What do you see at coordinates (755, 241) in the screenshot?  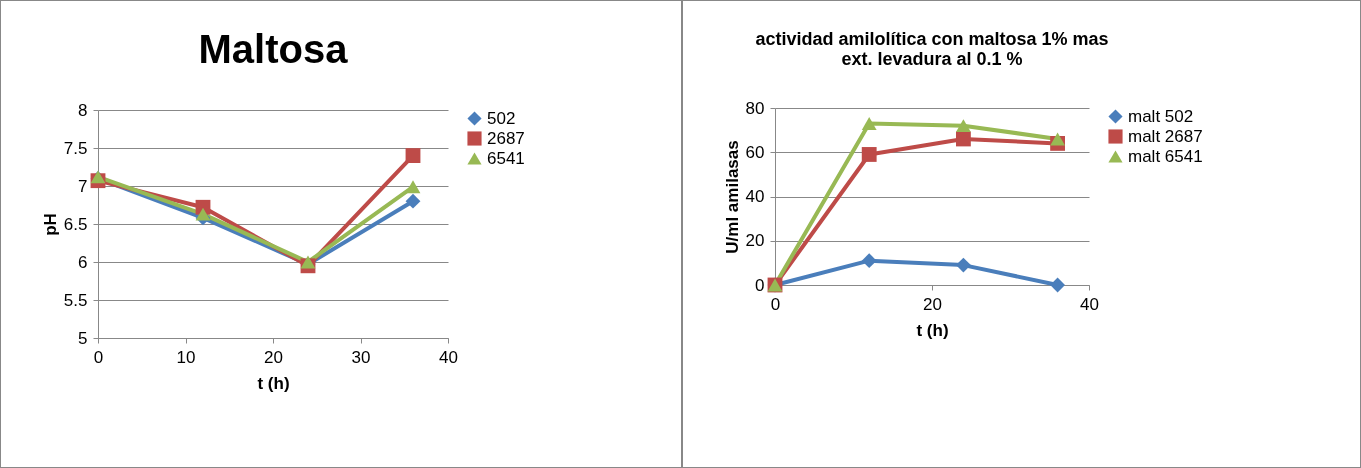 I see `y-tick-label: 20` at bounding box center [755, 241].